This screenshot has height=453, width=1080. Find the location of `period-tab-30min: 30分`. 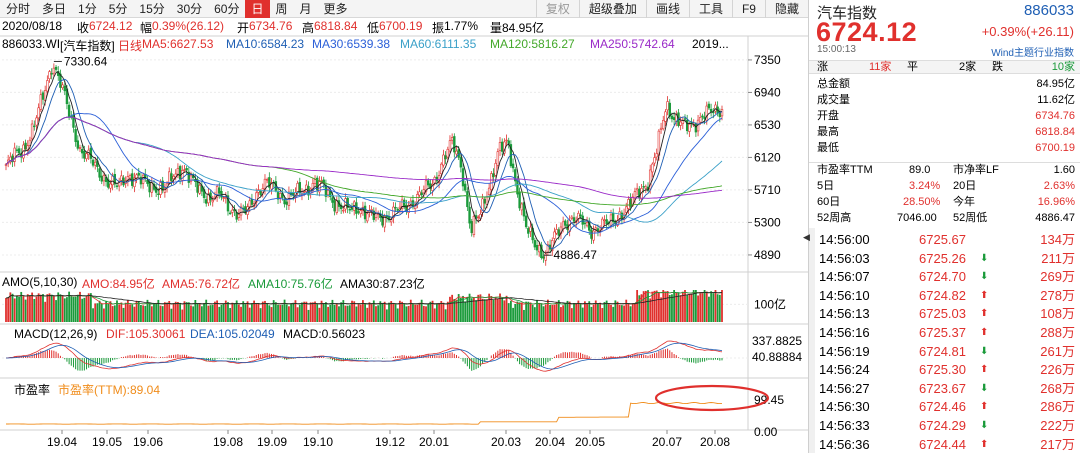

period-tab-30min: 30分 is located at coordinates (189, 8).